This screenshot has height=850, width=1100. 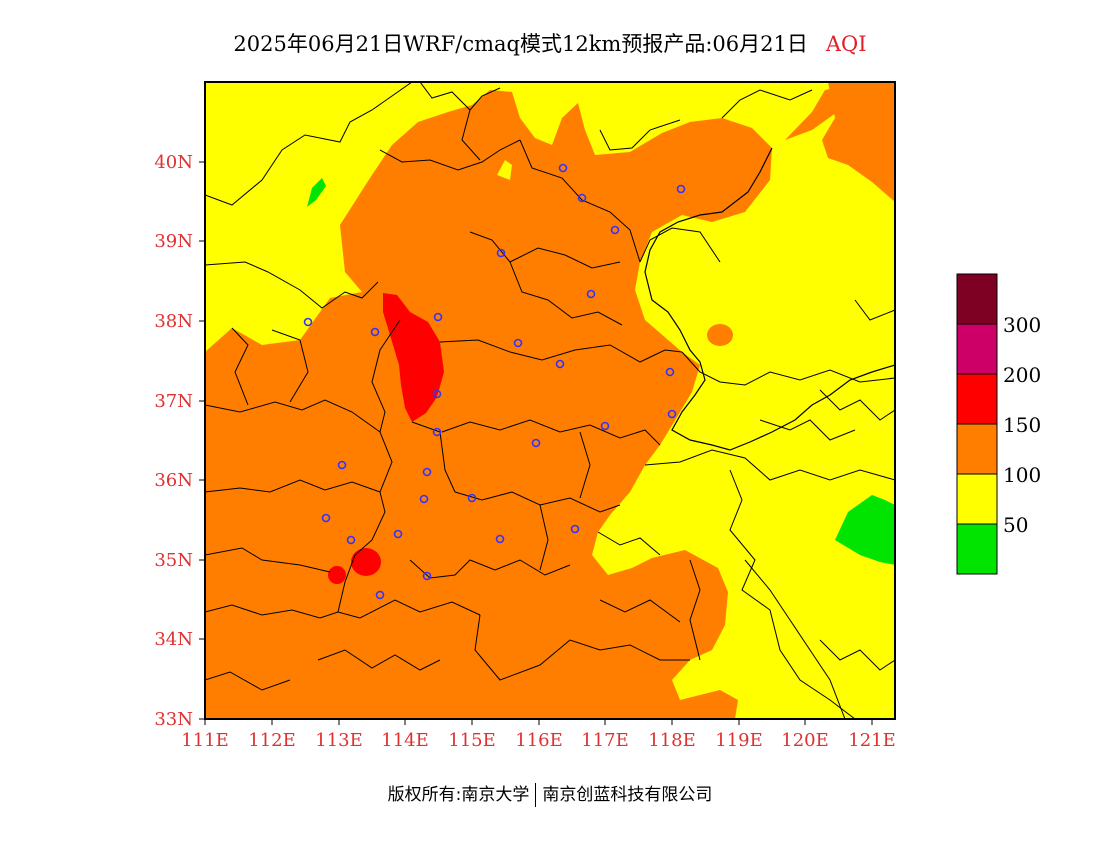 What do you see at coordinates (872, 740) in the screenshot?
I see `lon-label: 121E` at bounding box center [872, 740].